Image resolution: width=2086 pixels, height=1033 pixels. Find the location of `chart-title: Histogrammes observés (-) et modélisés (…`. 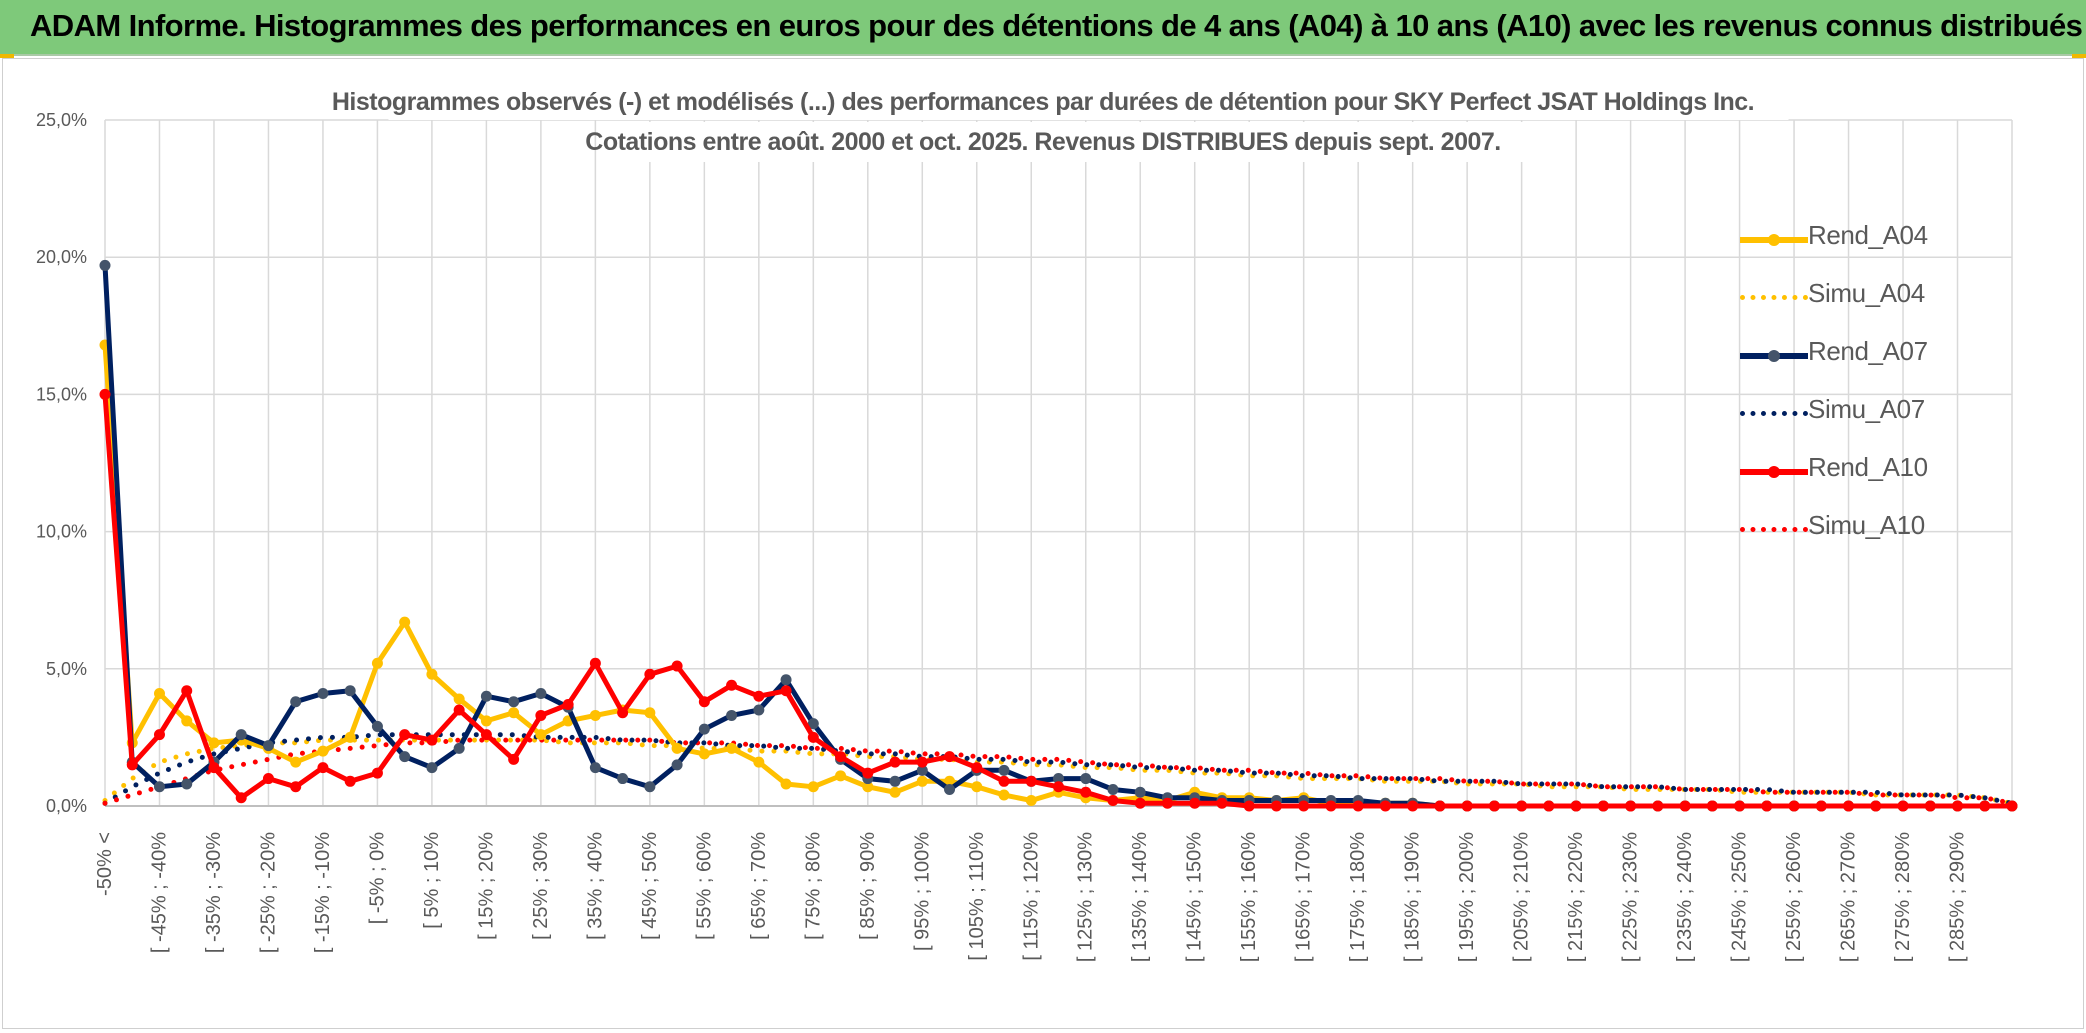

chart-title: Histogrammes observés (-) et modélisés (… is located at coordinates (1043, 102).